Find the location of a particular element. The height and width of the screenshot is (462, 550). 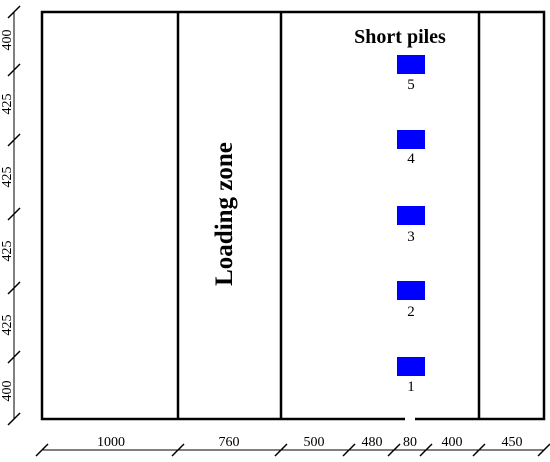

h-dim-3: 500 is located at coordinates (314, 442).